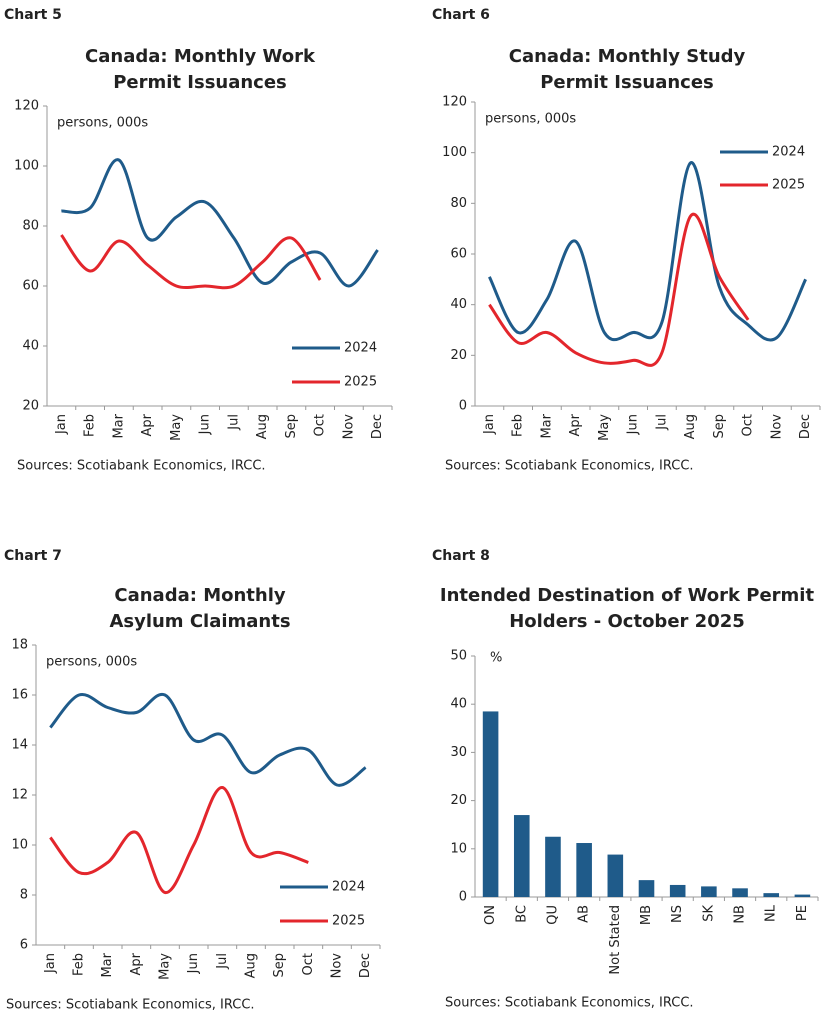 This screenshot has height=1027, width=828. What do you see at coordinates (19, 645) in the screenshot?
I see `y-tick-label: 18` at bounding box center [19, 645].